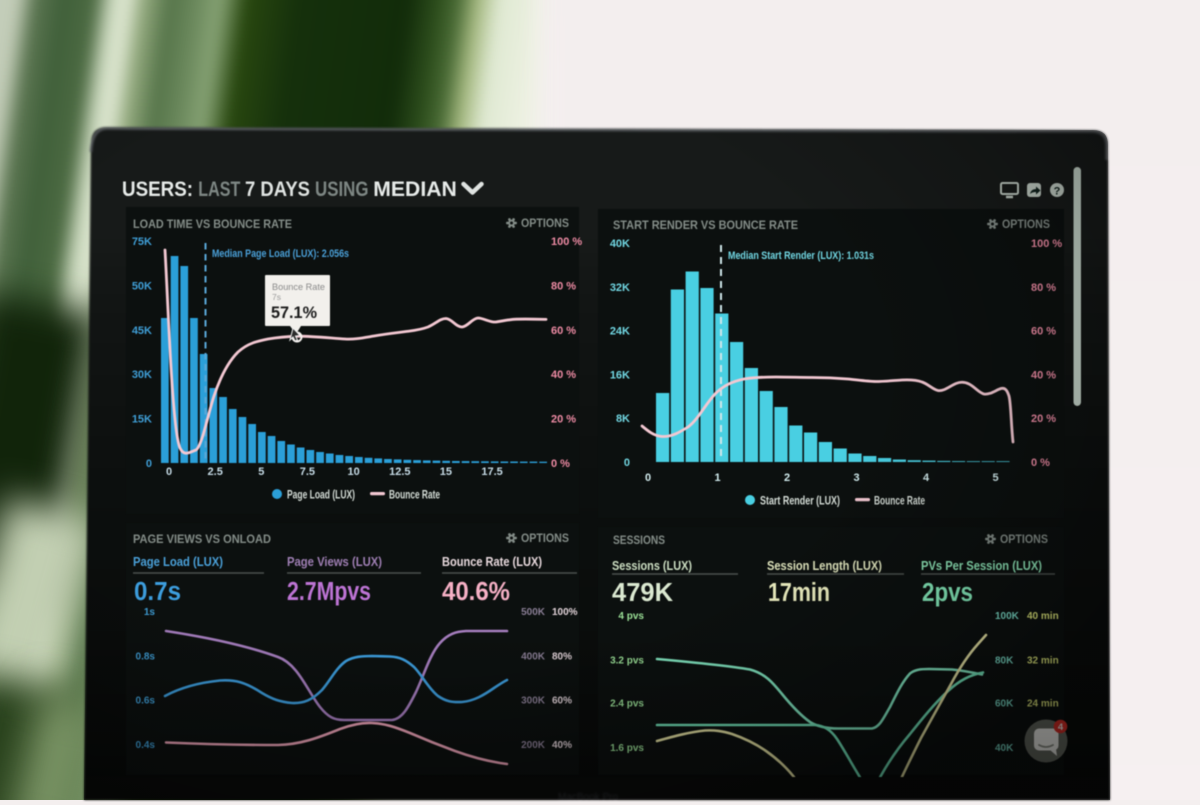 The width and height of the screenshot is (1200, 805). Describe the element at coordinates (620, 288) in the screenshot. I see `svg-text: 32K` at that location.